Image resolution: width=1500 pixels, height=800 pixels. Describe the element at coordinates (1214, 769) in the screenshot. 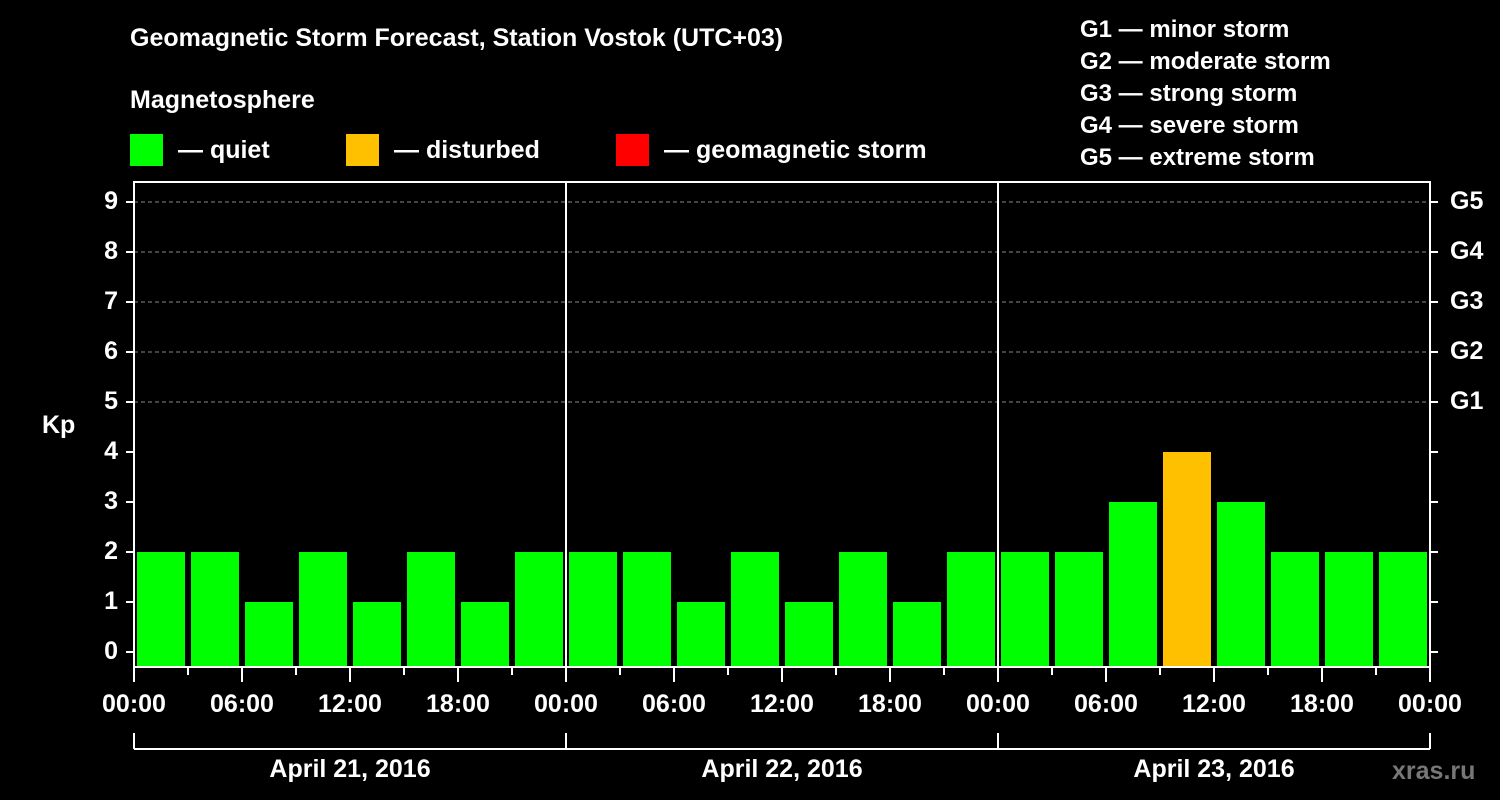

I see `day-label: April 23, 2016` at that location.